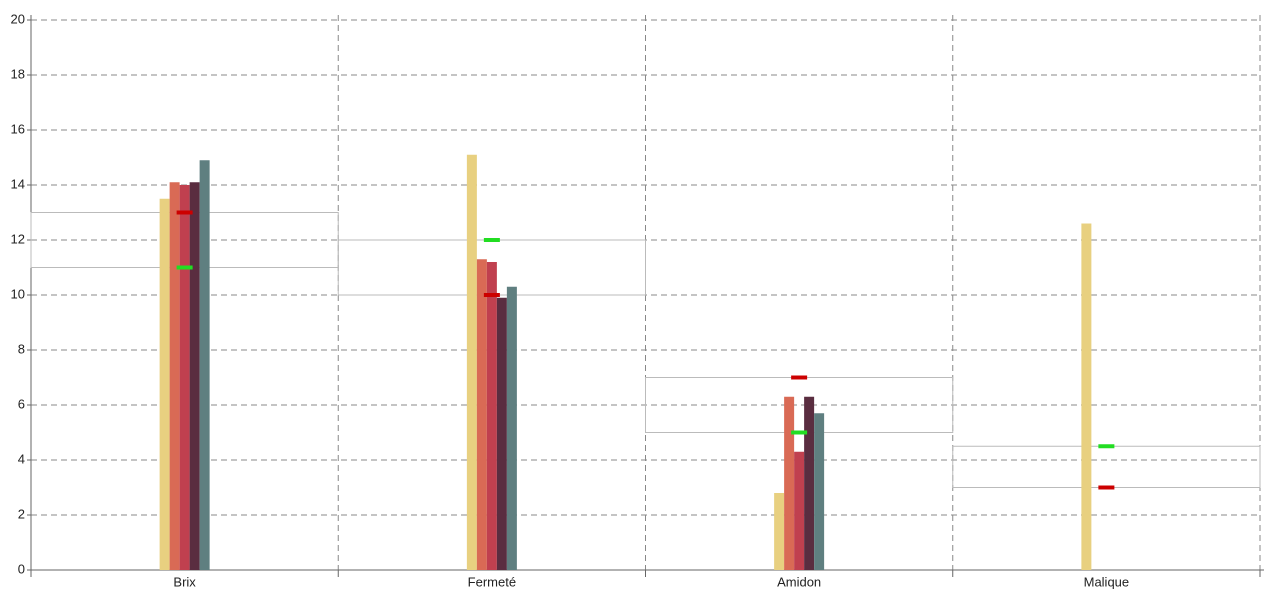  I want to click on range-box, so click(1106, 466).